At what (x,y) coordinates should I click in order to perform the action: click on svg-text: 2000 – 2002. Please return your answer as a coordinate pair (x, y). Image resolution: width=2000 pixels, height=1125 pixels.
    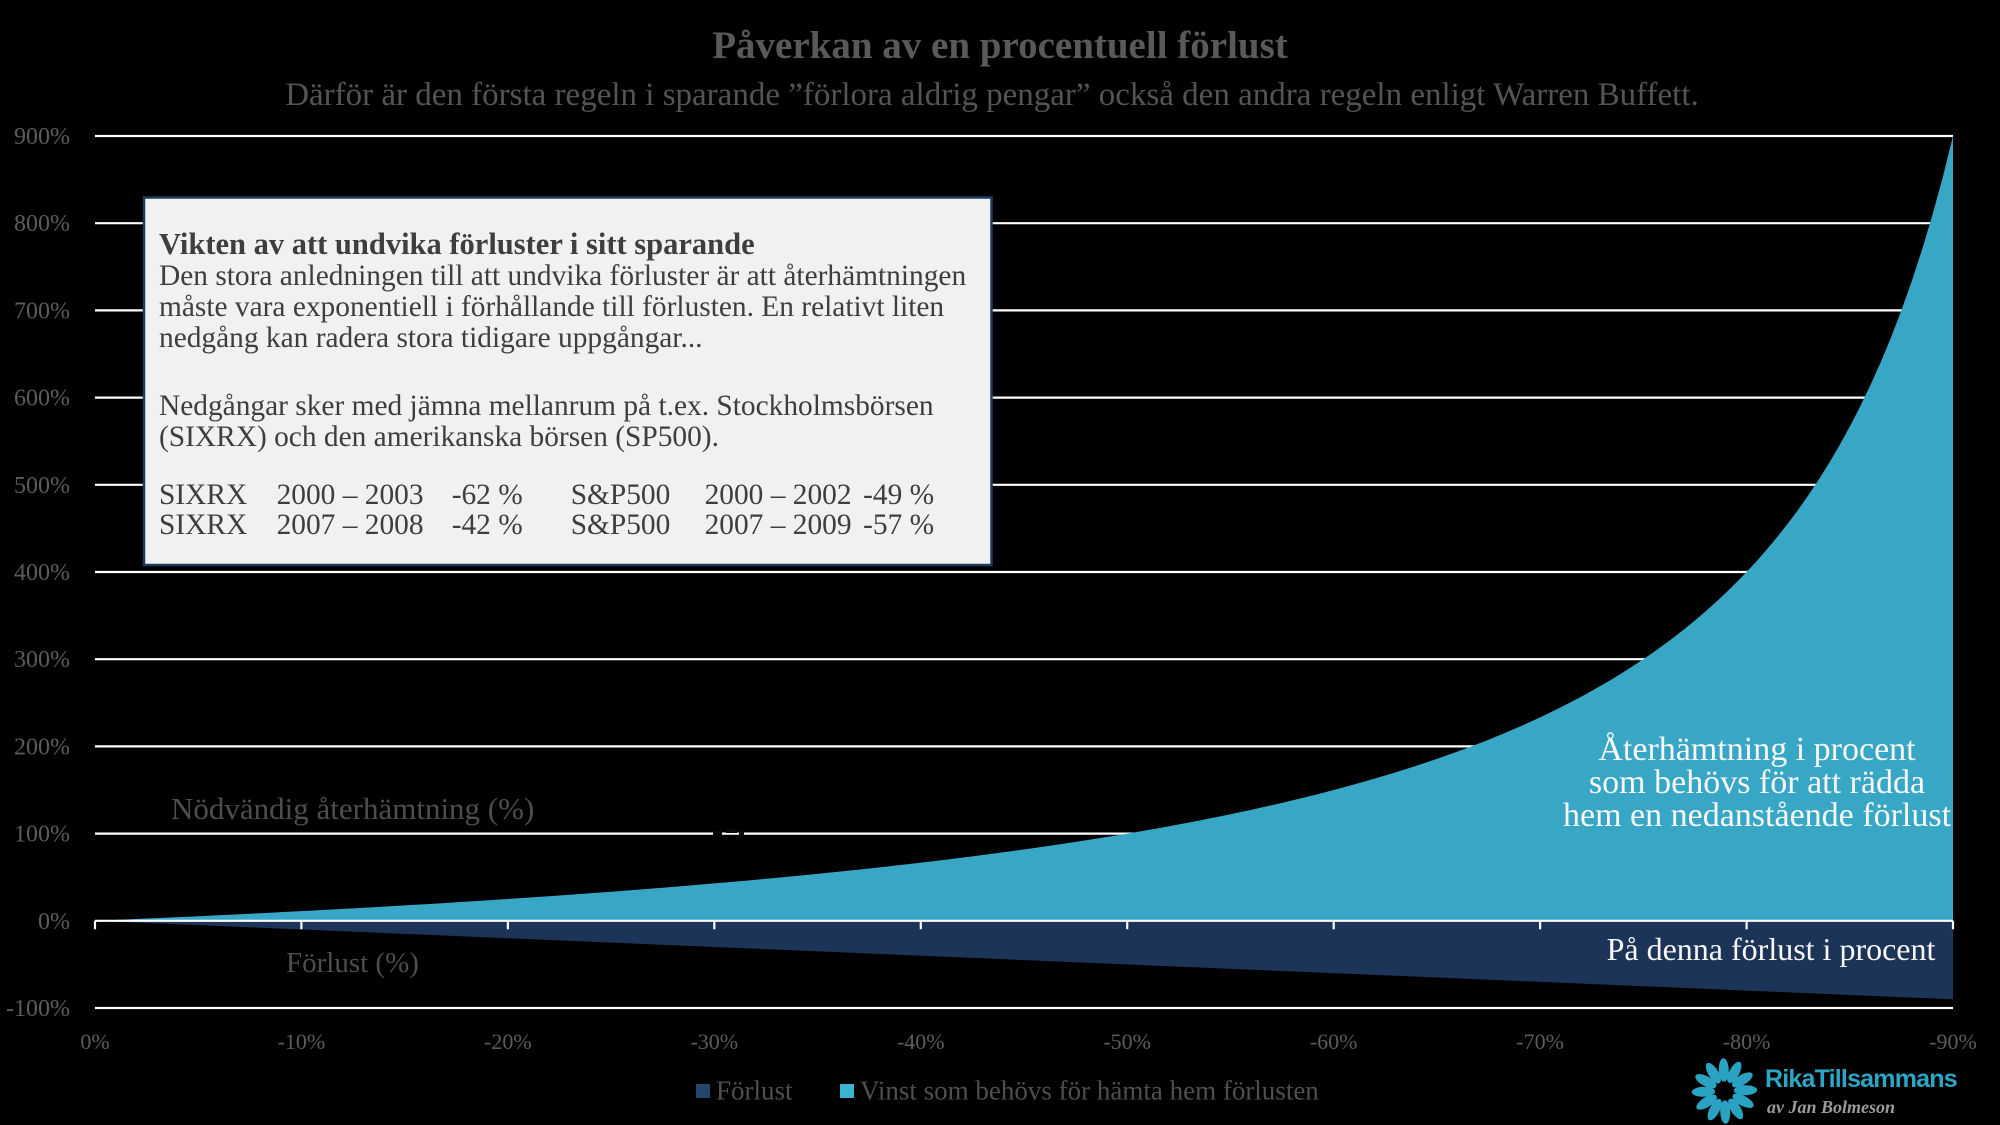
    Looking at the image, I should click on (778, 495).